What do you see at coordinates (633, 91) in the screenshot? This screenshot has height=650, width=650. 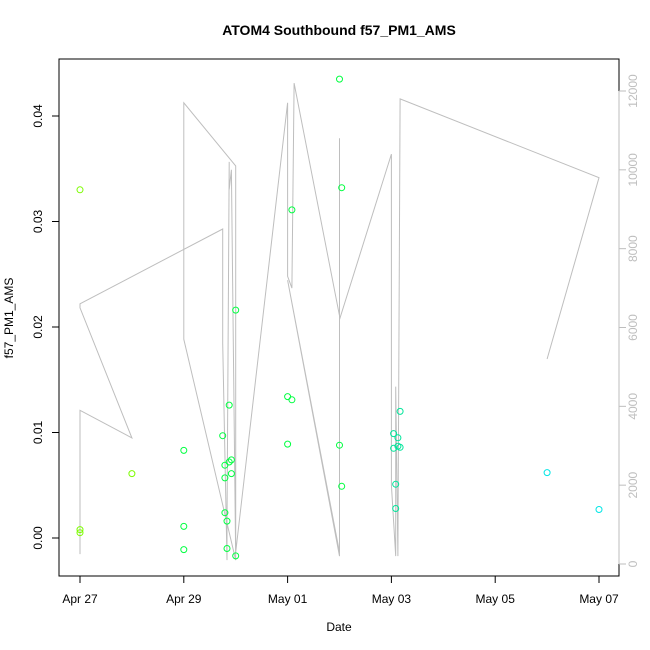 I see `y2-tick-label: 12000` at bounding box center [633, 91].